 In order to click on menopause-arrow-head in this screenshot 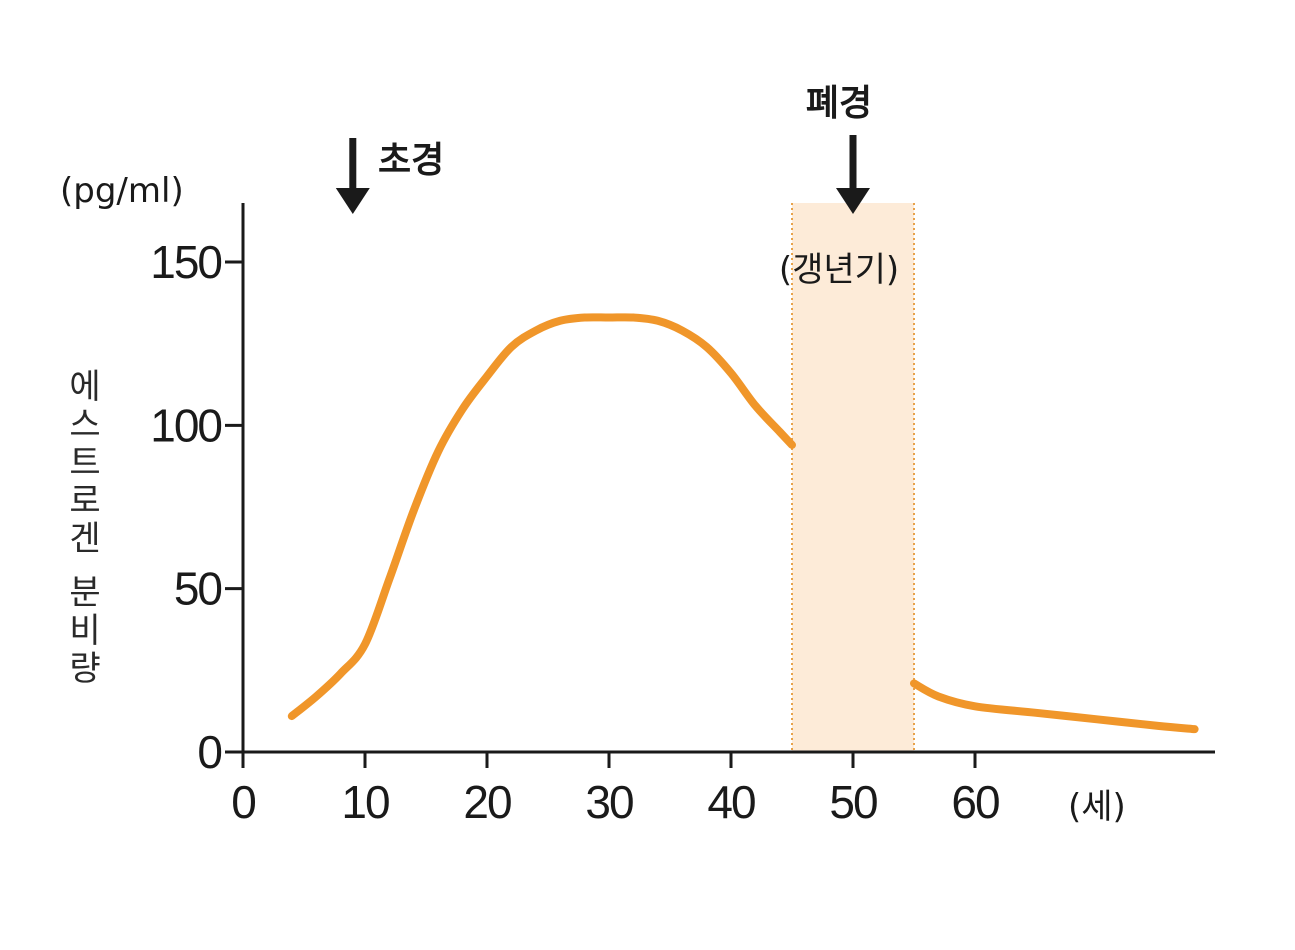, I will do `click(853, 201)`.